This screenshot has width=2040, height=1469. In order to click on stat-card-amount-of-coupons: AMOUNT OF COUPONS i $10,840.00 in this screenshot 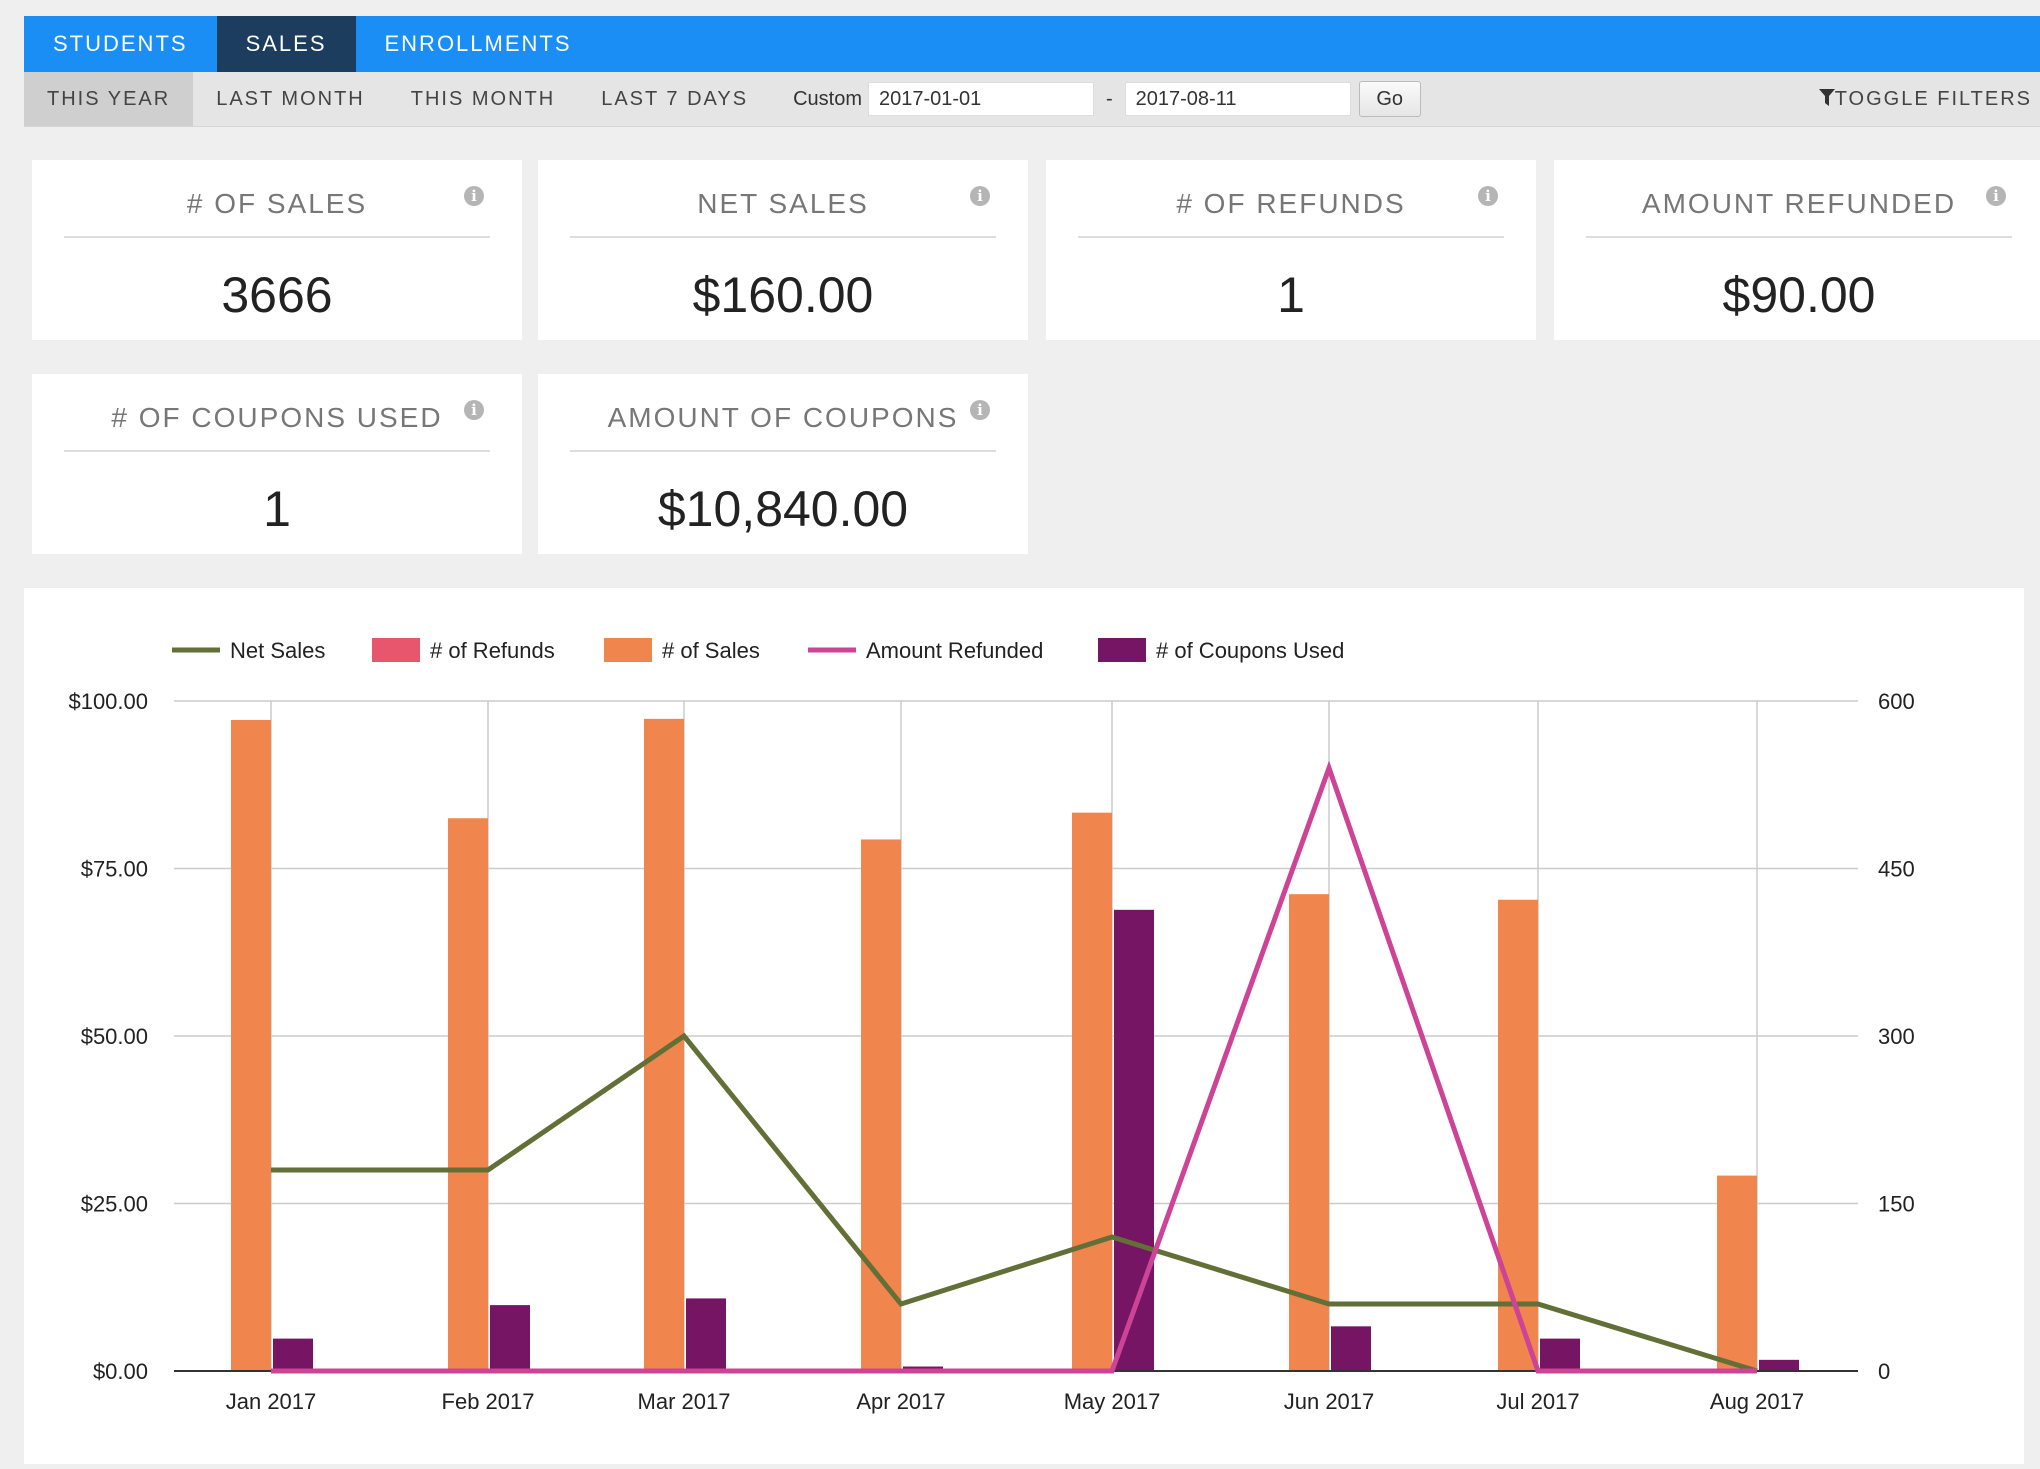, I will do `click(783, 464)`.